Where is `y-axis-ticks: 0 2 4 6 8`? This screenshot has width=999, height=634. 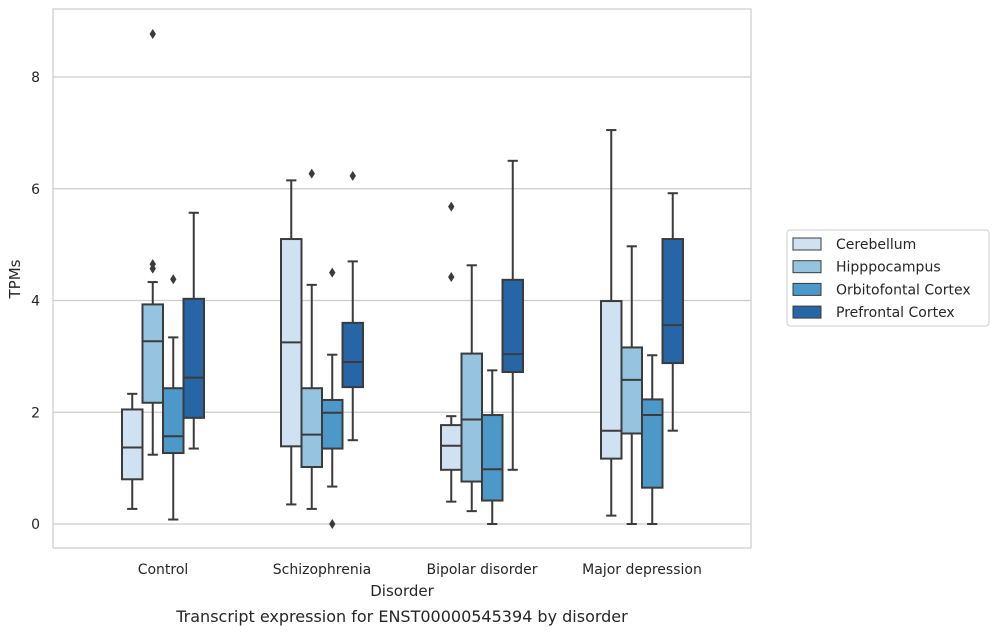
y-axis-ticks: 0 2 4 6 8 is located at coordinates (35, 301).